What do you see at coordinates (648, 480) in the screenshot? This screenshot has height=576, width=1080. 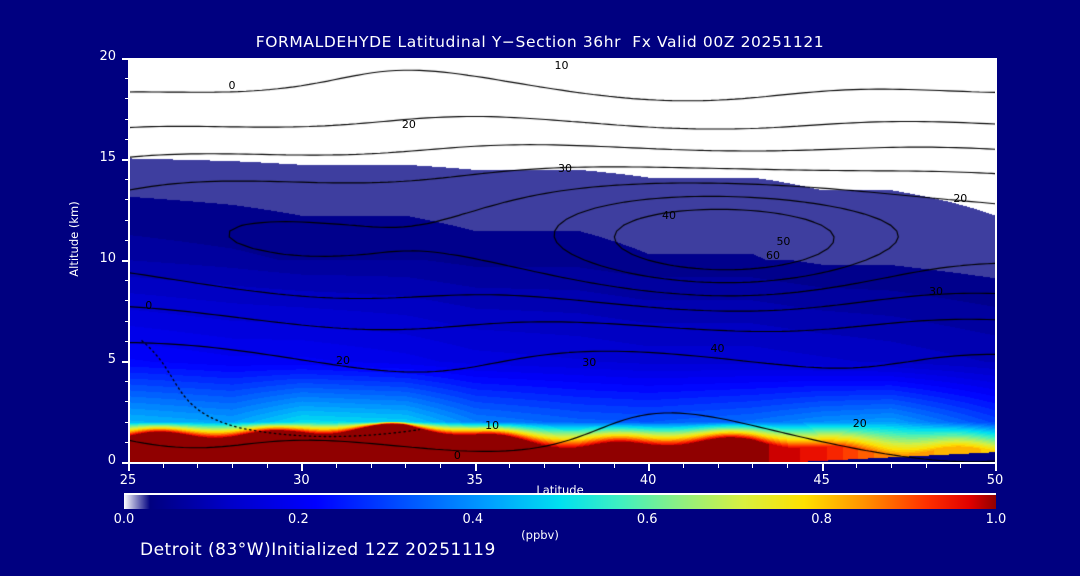 I see `x-tick-label: 40` at bounding box center [648, 480].